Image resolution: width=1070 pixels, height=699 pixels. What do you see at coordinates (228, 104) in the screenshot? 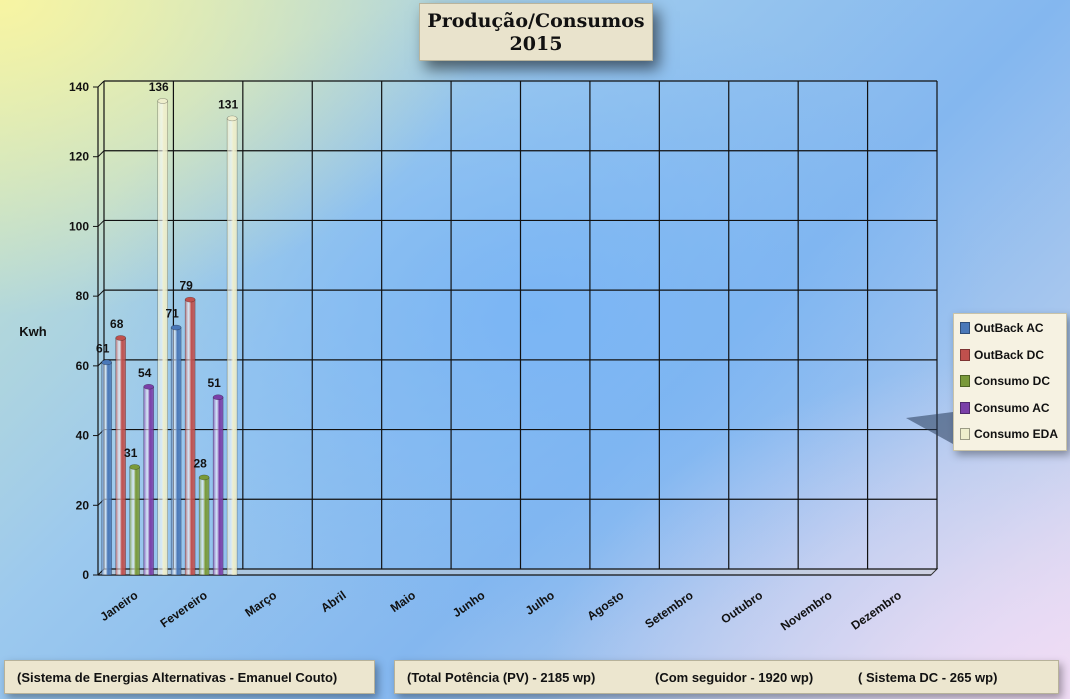
I see `data-label: 131` at bounding box center [228, 104].